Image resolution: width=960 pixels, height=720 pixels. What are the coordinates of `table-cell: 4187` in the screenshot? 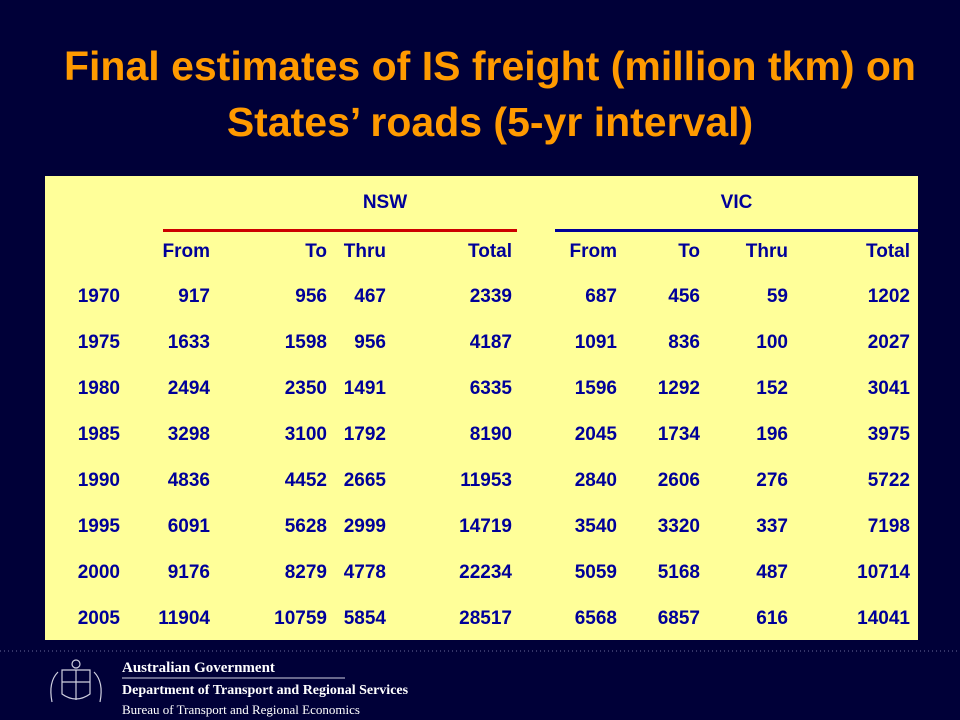 It's located at (490, 342).